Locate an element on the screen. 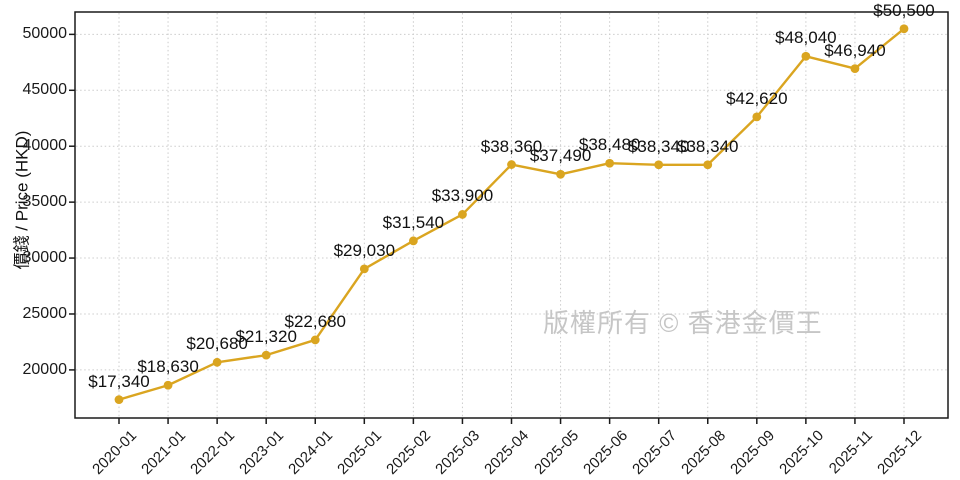 The image size is (960, 480). data-point-label: $21,320 is located at coordinates (266, 337).